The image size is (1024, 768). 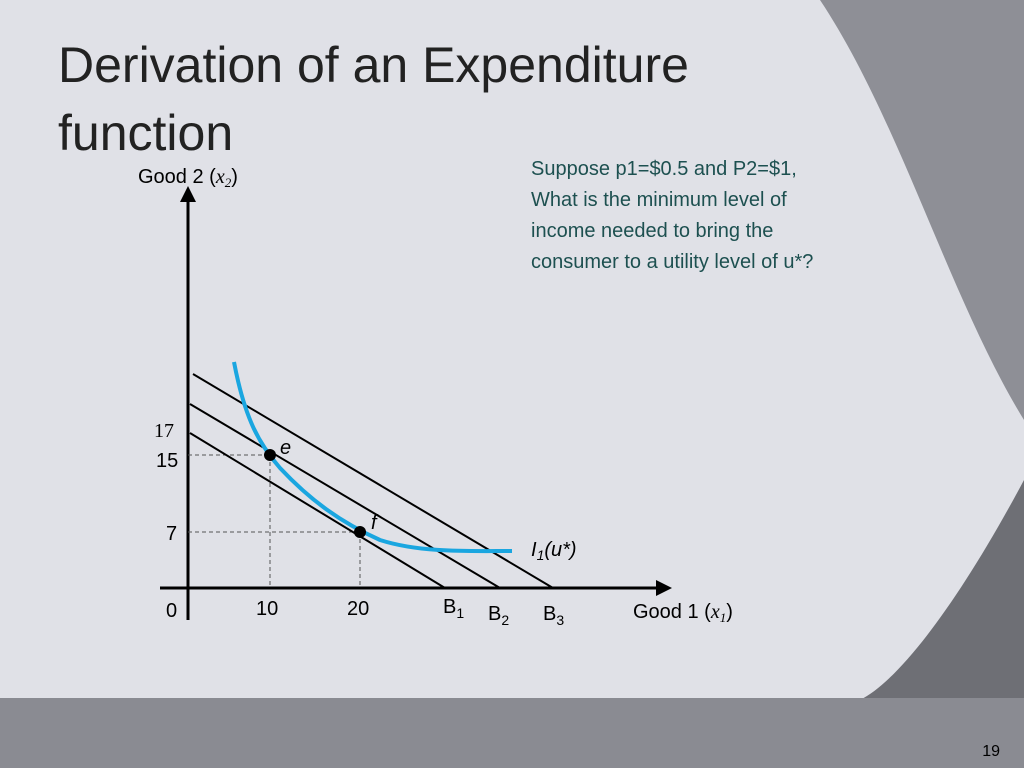 What do you see at coordinates (188, 194) in the screenshot?
I see `y-arrow` at bounding box center [188, 194].